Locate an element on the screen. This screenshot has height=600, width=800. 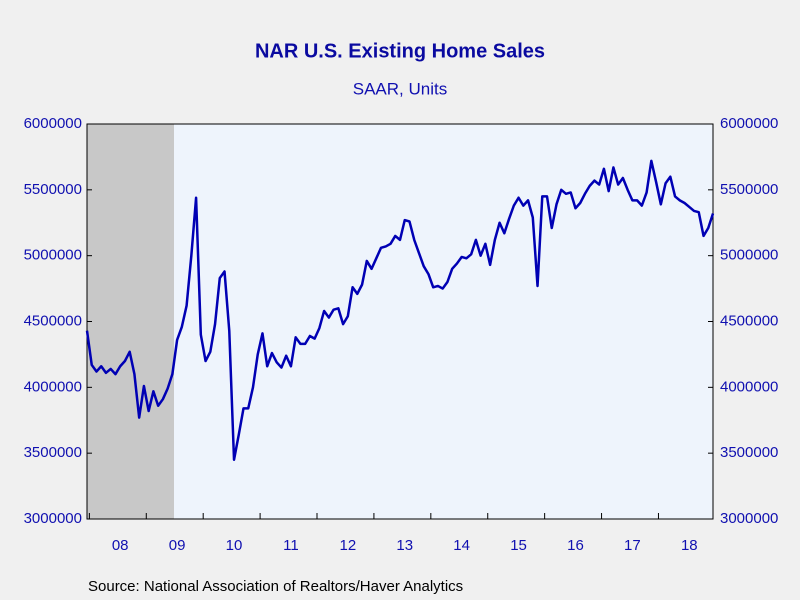
x-tick-label: 16 is located at coordinates (575, 545).